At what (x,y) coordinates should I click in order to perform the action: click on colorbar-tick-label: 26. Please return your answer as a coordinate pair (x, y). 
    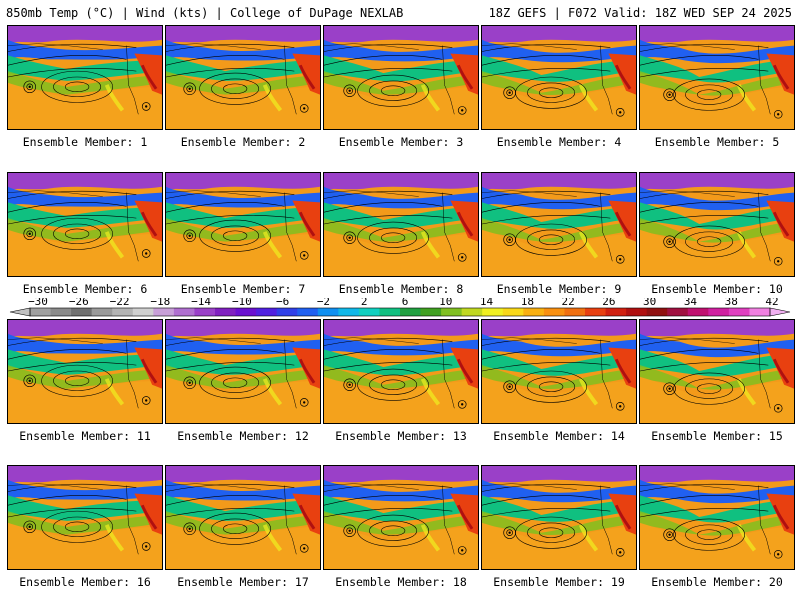
    Looking at the image, I should click on (608, 303).